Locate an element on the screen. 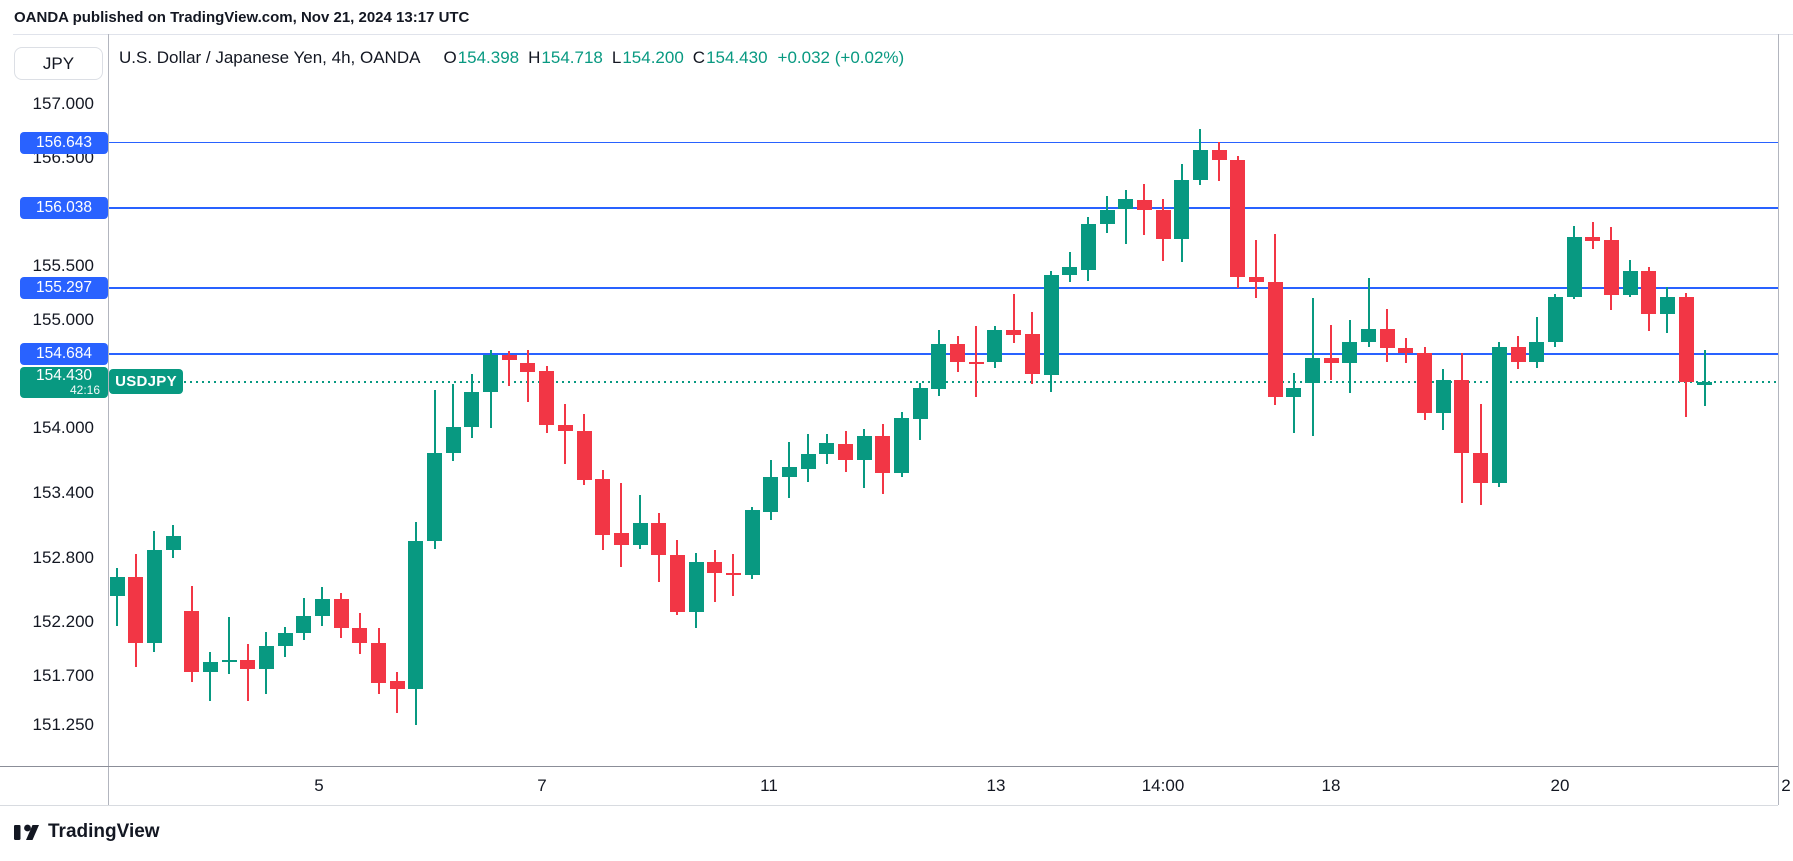 The image size is (1793, 861). current-price-line is located at coordinates (981, 381).